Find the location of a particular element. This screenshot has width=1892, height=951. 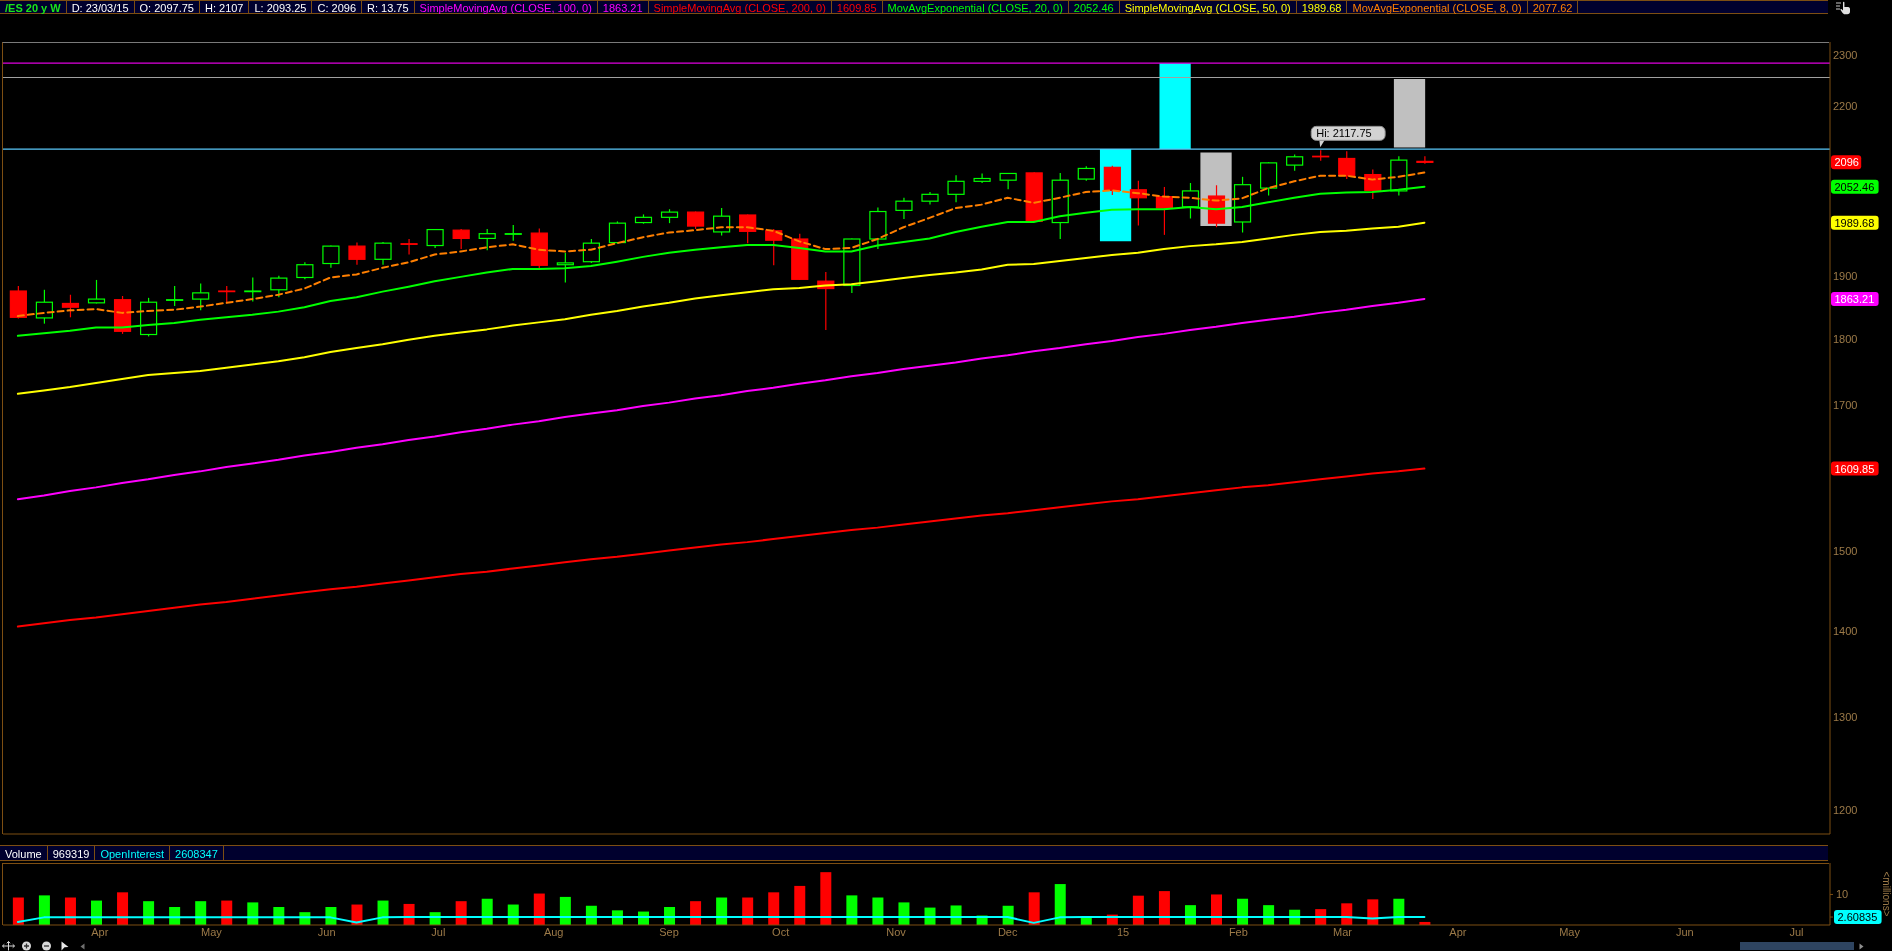

x-tick-label: Feb is located at coordinates (1238, 931).